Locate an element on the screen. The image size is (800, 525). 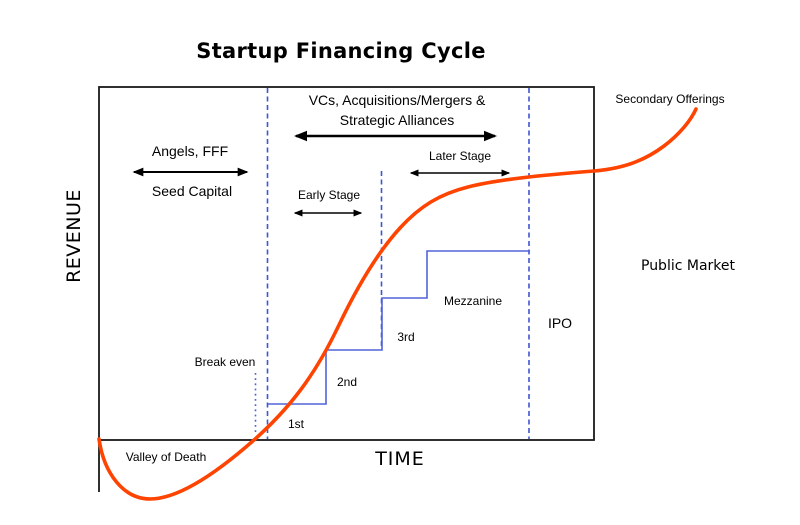
x-axis-label: TIME is located at coordinates (400, 459).